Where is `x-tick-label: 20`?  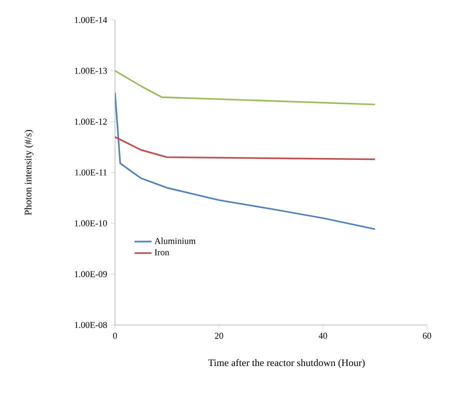
x-tick-label: 20 is located at coordinates (219, 335).